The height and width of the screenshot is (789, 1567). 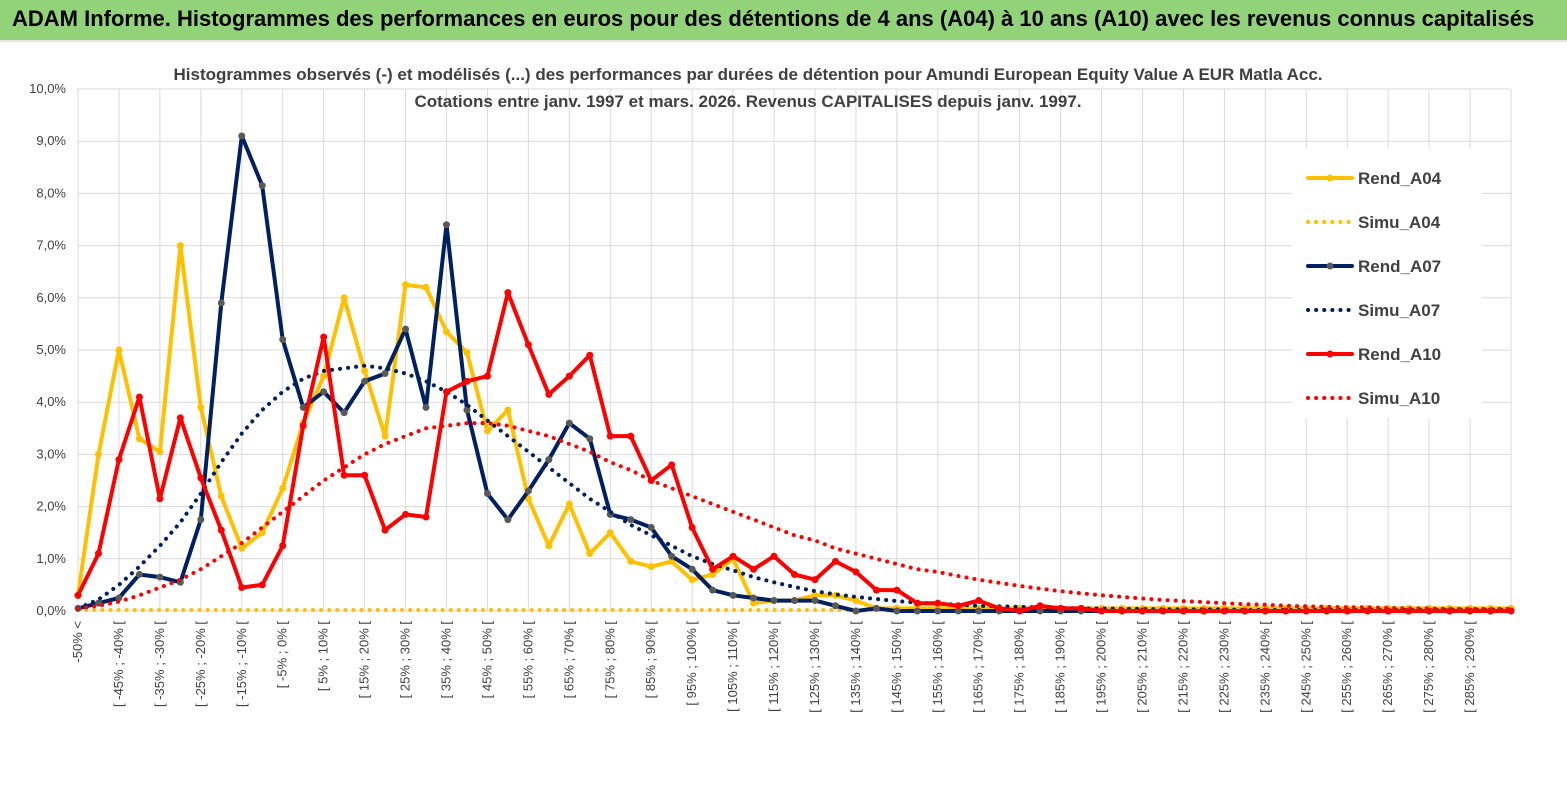 What do you see at coordinates (896, 667) in the screenshot?
I see `x-tick-label: [ 145% ; 150% [` at bounding box center [896, 667].